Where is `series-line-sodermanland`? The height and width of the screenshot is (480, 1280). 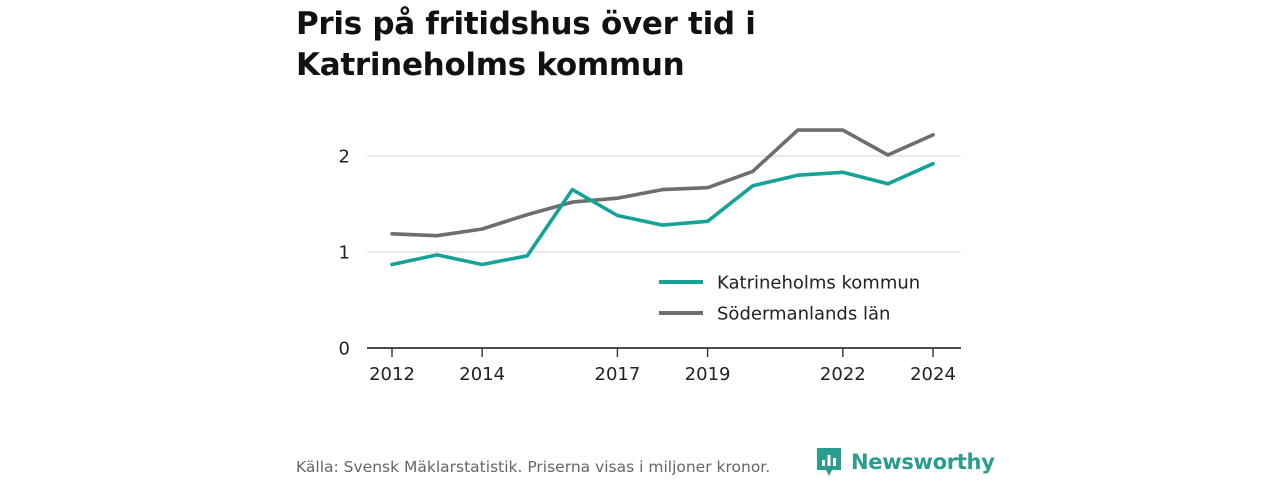 series-line-sodermanland is located at coordinates (662, 183).